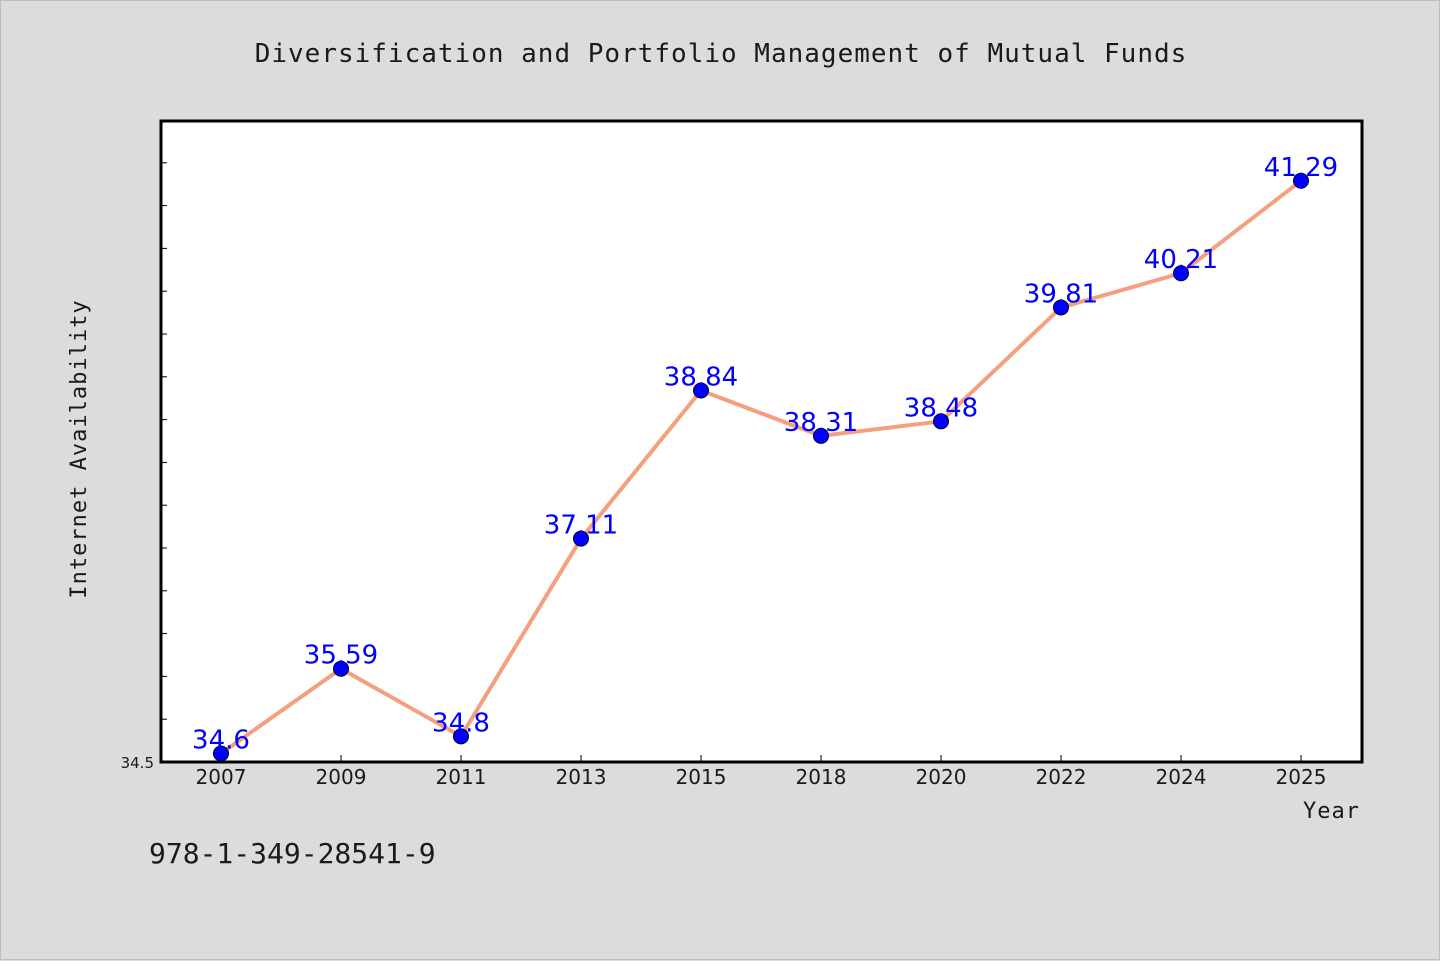  Describe the element at coordinates (581, 777) in the screenshot. I see `x-tick-label-2013: 2013` at that location.